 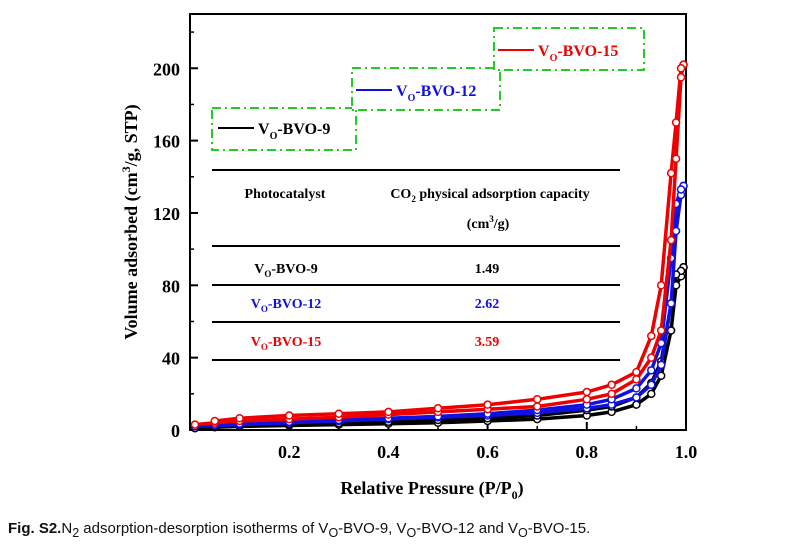 What do you see at coordinates (468, 442) in the screenshot?
I see `x-axis-ticks: 0.2 0.4 0.6 0.8 1.0` at bounding box center [468, 442].